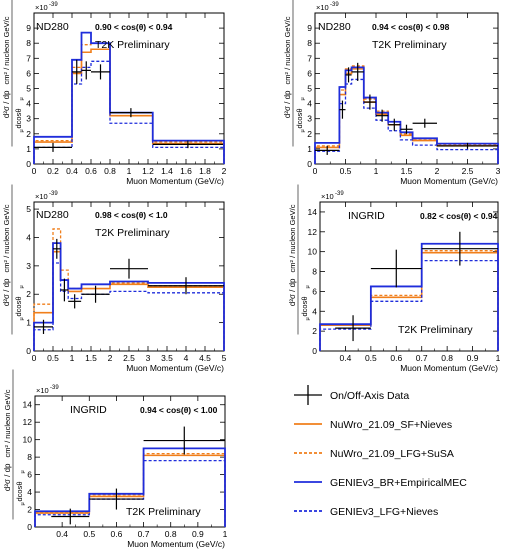 This screenshot has width=506, height=550. What do you see at coordinates (409, 301) in the screenshot?
I see `series-1-histogram` at bounding box center [409, 301].